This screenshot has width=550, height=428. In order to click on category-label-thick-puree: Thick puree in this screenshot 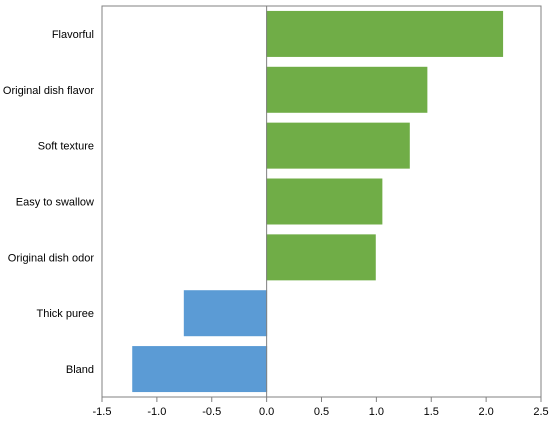, I will do `click(65, 314)`.